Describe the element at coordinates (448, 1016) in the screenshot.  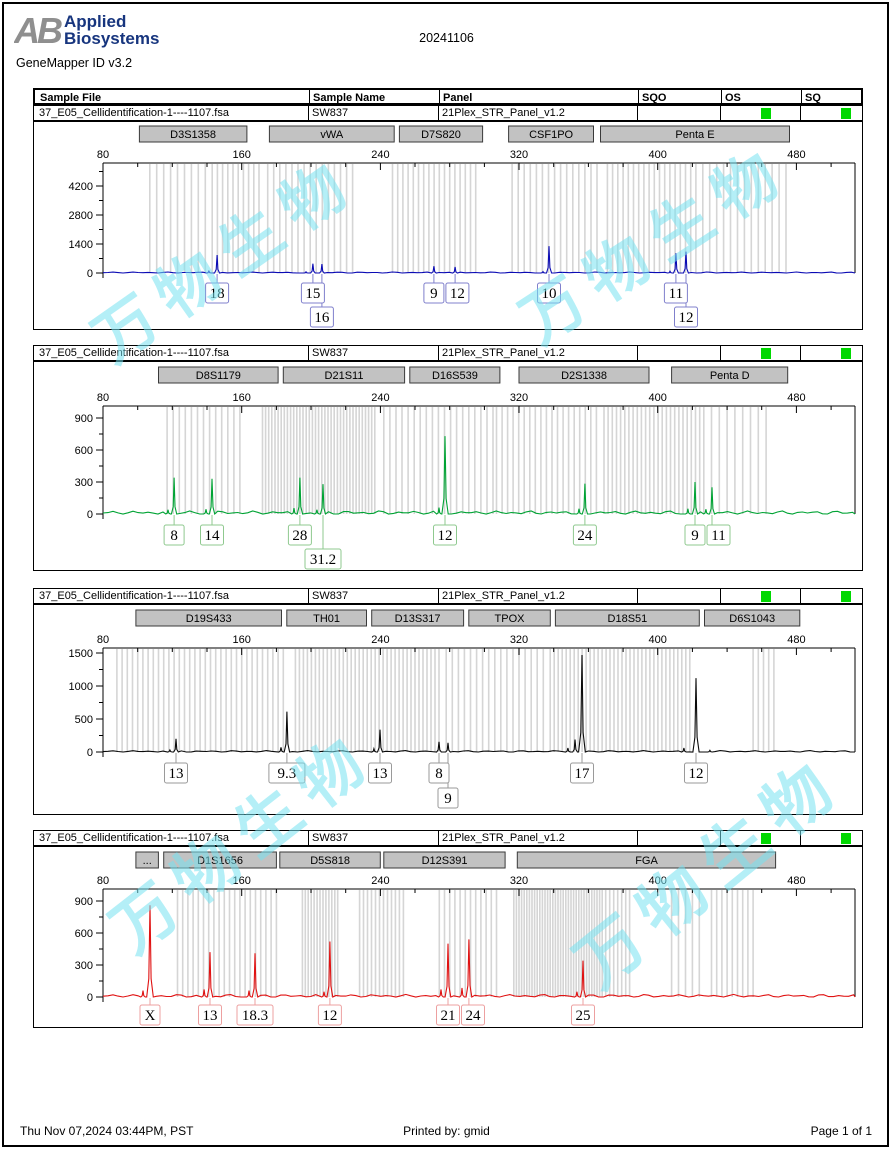
I see `allele-label: 21` at that location.